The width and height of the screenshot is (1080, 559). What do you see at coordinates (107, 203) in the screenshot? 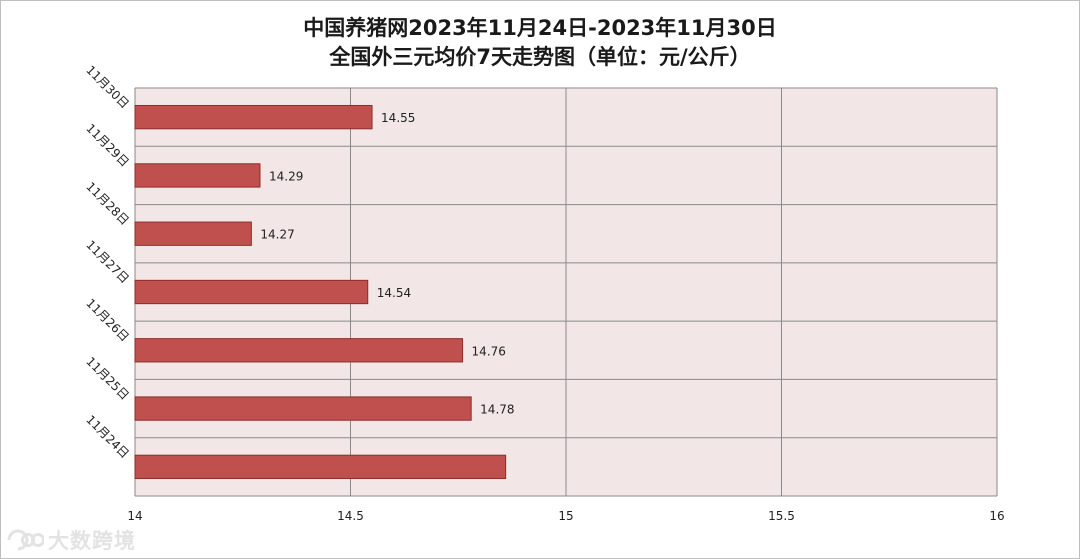
I see `category-label-2: 11月28日` at bounding box center [107, 203].